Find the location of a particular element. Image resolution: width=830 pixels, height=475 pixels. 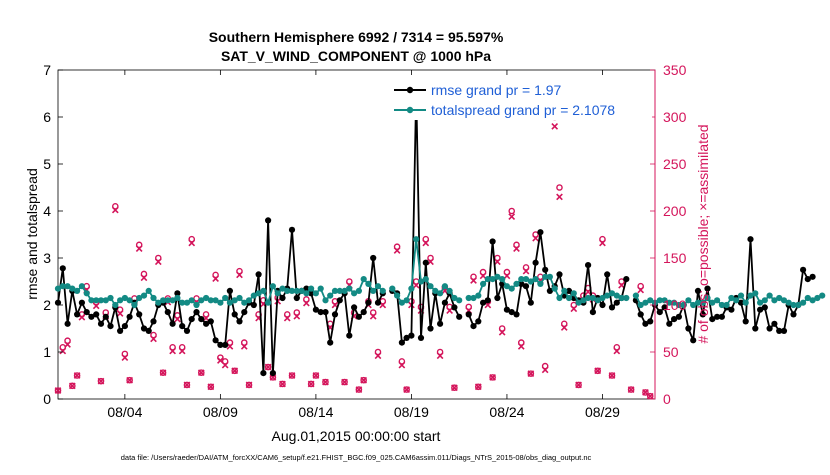

y-right-tick-label: 350 is located at coordinates (675, 70).